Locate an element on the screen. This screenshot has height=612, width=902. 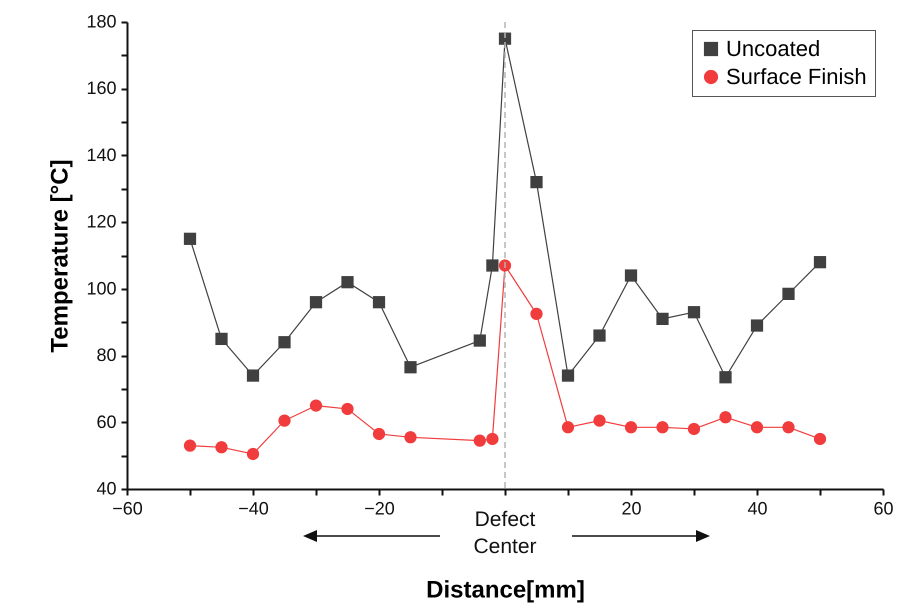
x-tick-label: −60 is located at coordinates (127, 508).